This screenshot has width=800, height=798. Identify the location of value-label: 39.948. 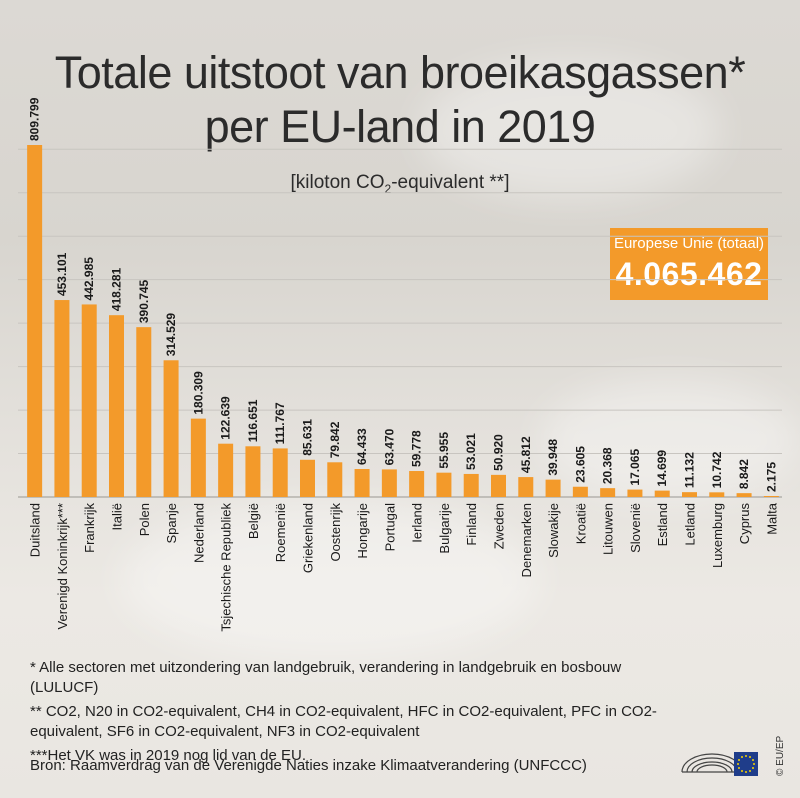
(553, 457).